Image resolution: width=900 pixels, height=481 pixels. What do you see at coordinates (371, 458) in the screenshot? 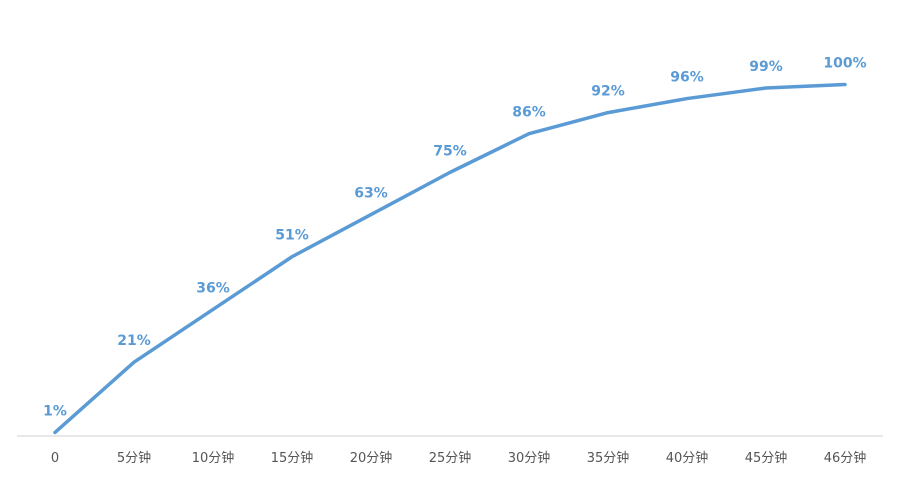
I see `x-tick-label: 20分钟` at bounding box center [371, 458].